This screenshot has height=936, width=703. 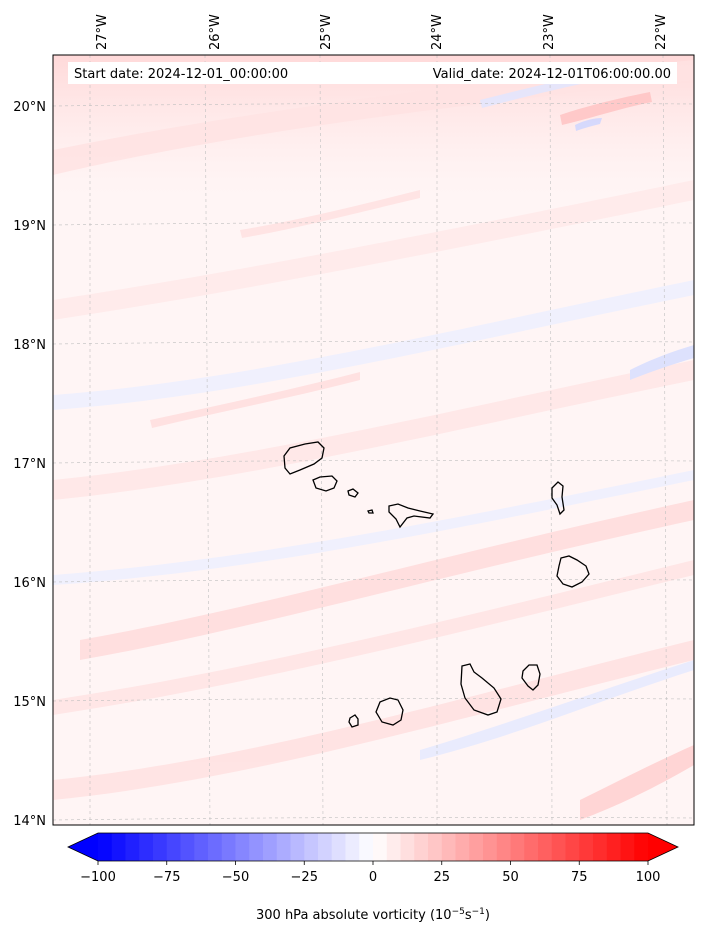 I want to click on colorbar-tick-label: 75, so click(x=579, y=877).